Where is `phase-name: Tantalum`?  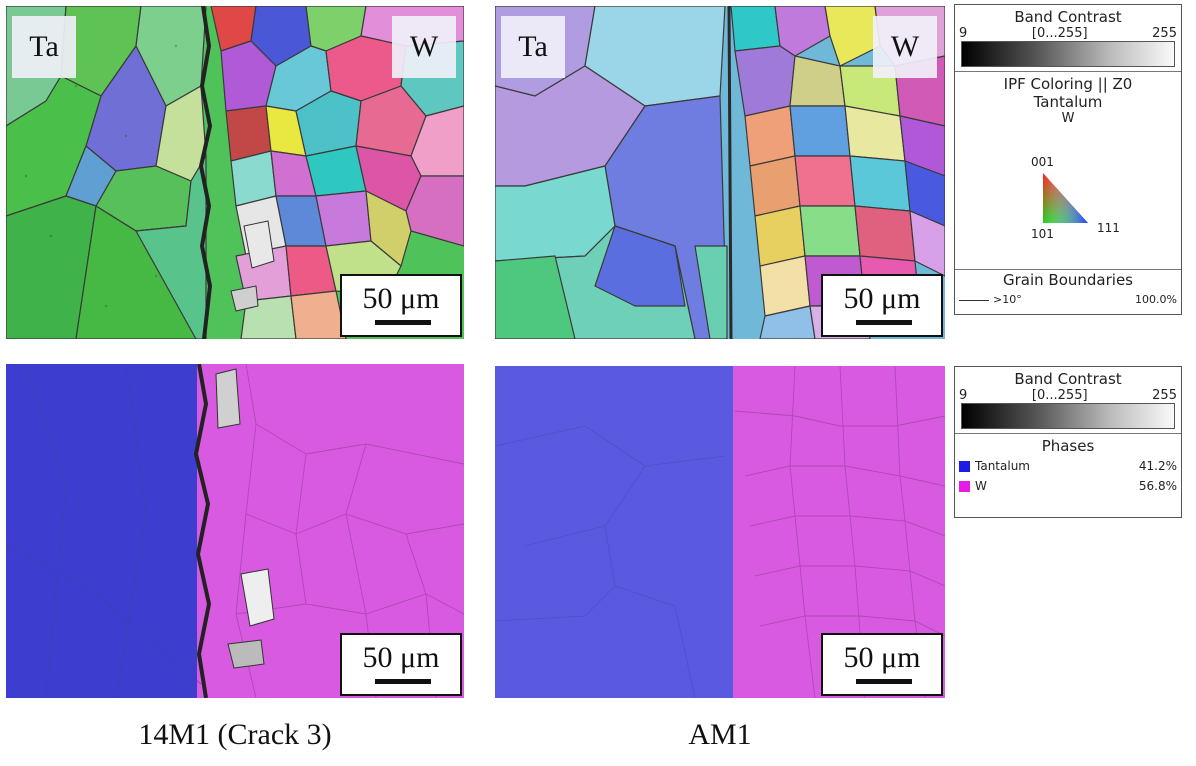 phase-name: Tantalum is located at coordinates (1002, 466).